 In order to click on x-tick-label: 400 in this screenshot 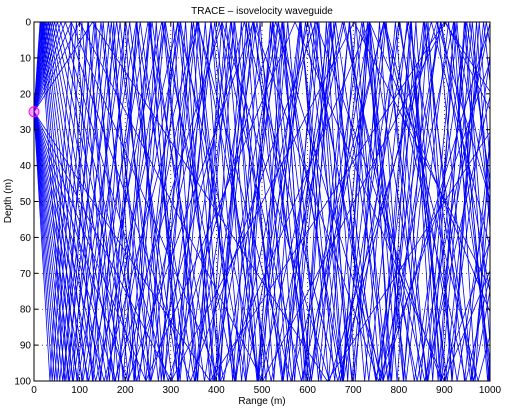, I will do `click(216, 390)`.